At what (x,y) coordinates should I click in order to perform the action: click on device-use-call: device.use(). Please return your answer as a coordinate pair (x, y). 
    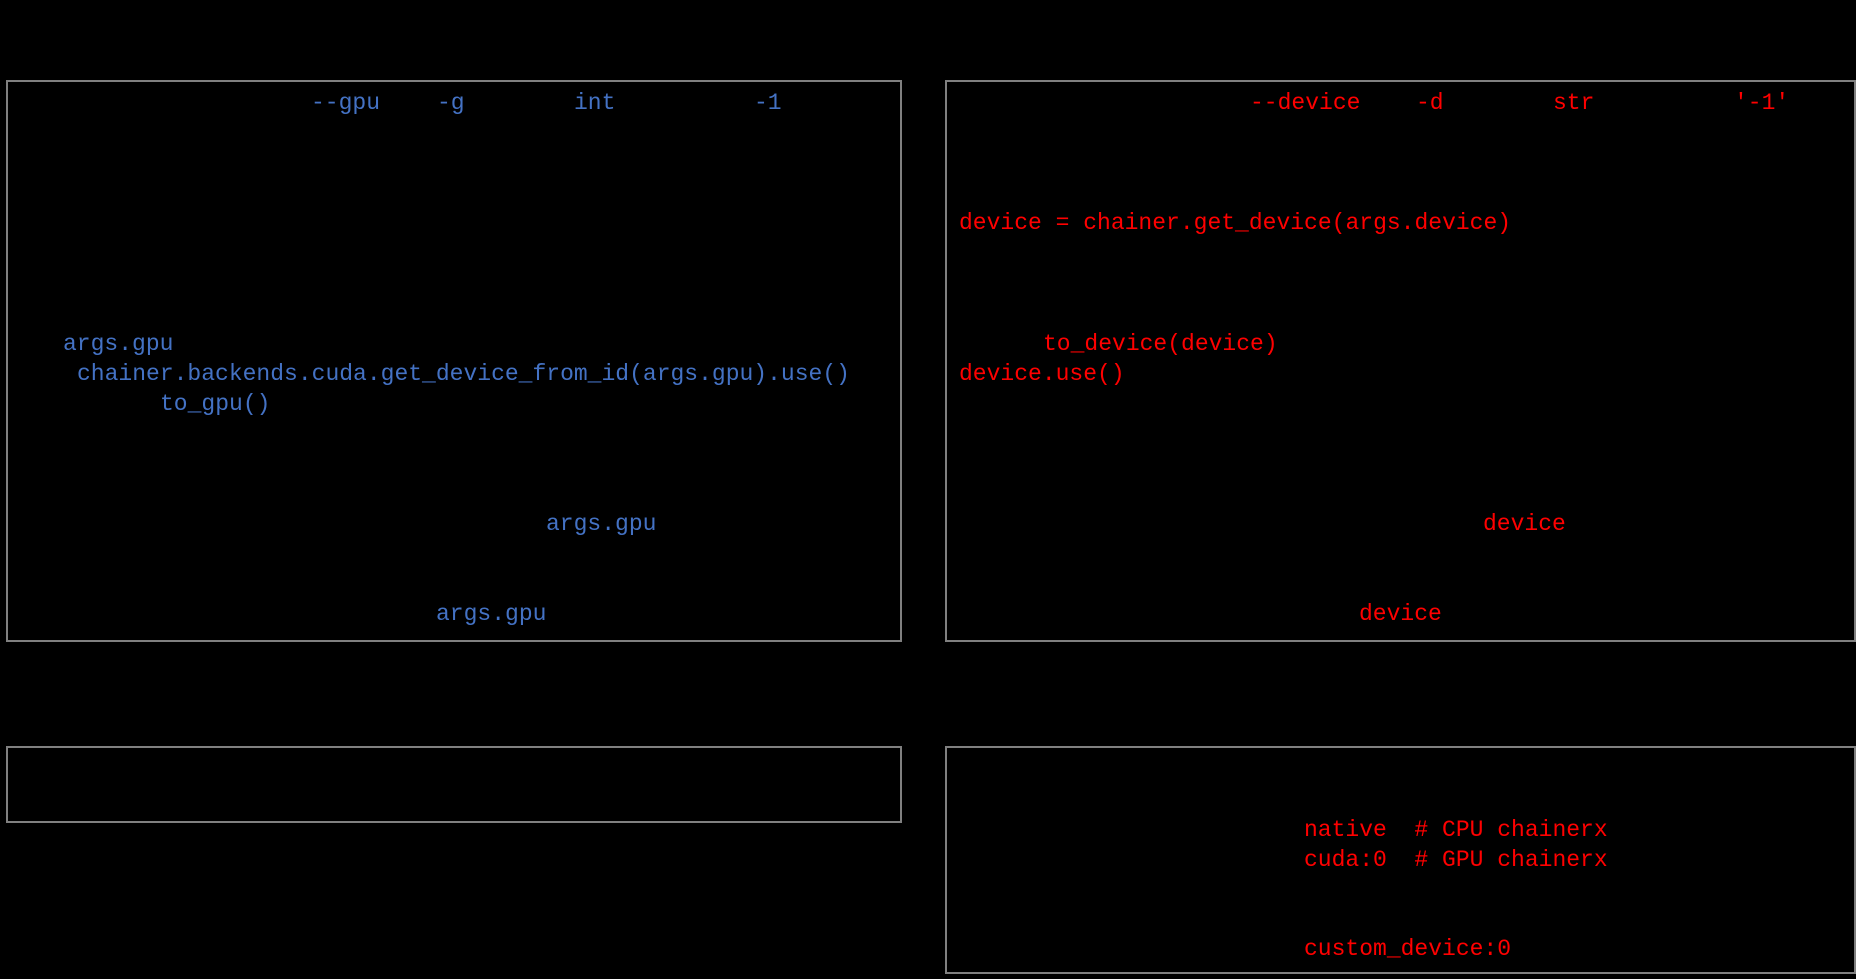
    Looking at the image, I should click on (1042, 374).